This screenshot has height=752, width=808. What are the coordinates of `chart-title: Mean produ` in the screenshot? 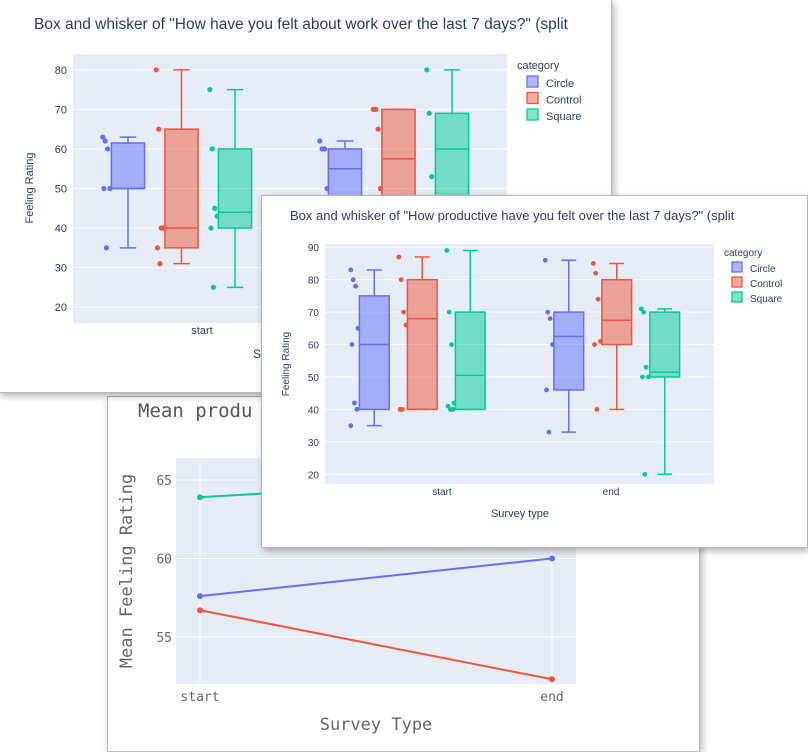 It's located at (195, 411).